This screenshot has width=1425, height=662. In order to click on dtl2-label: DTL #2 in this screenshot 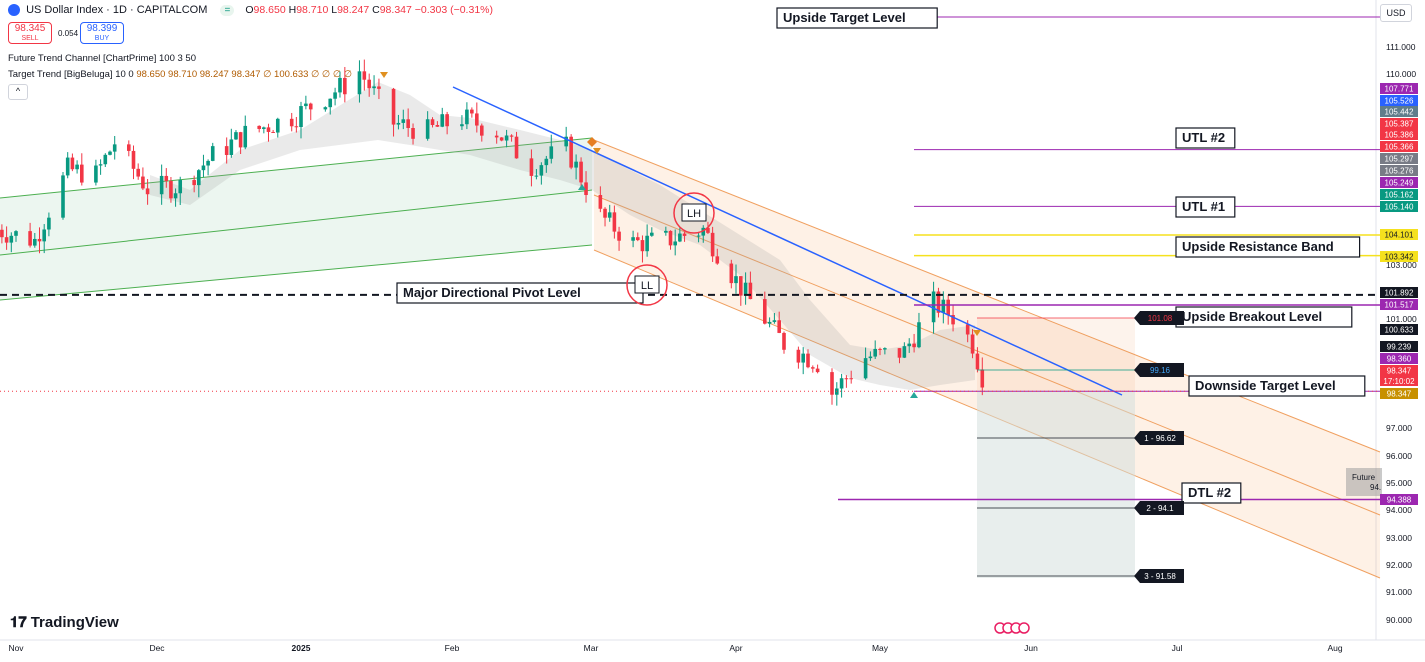, I will do `click(1211, 493)`.